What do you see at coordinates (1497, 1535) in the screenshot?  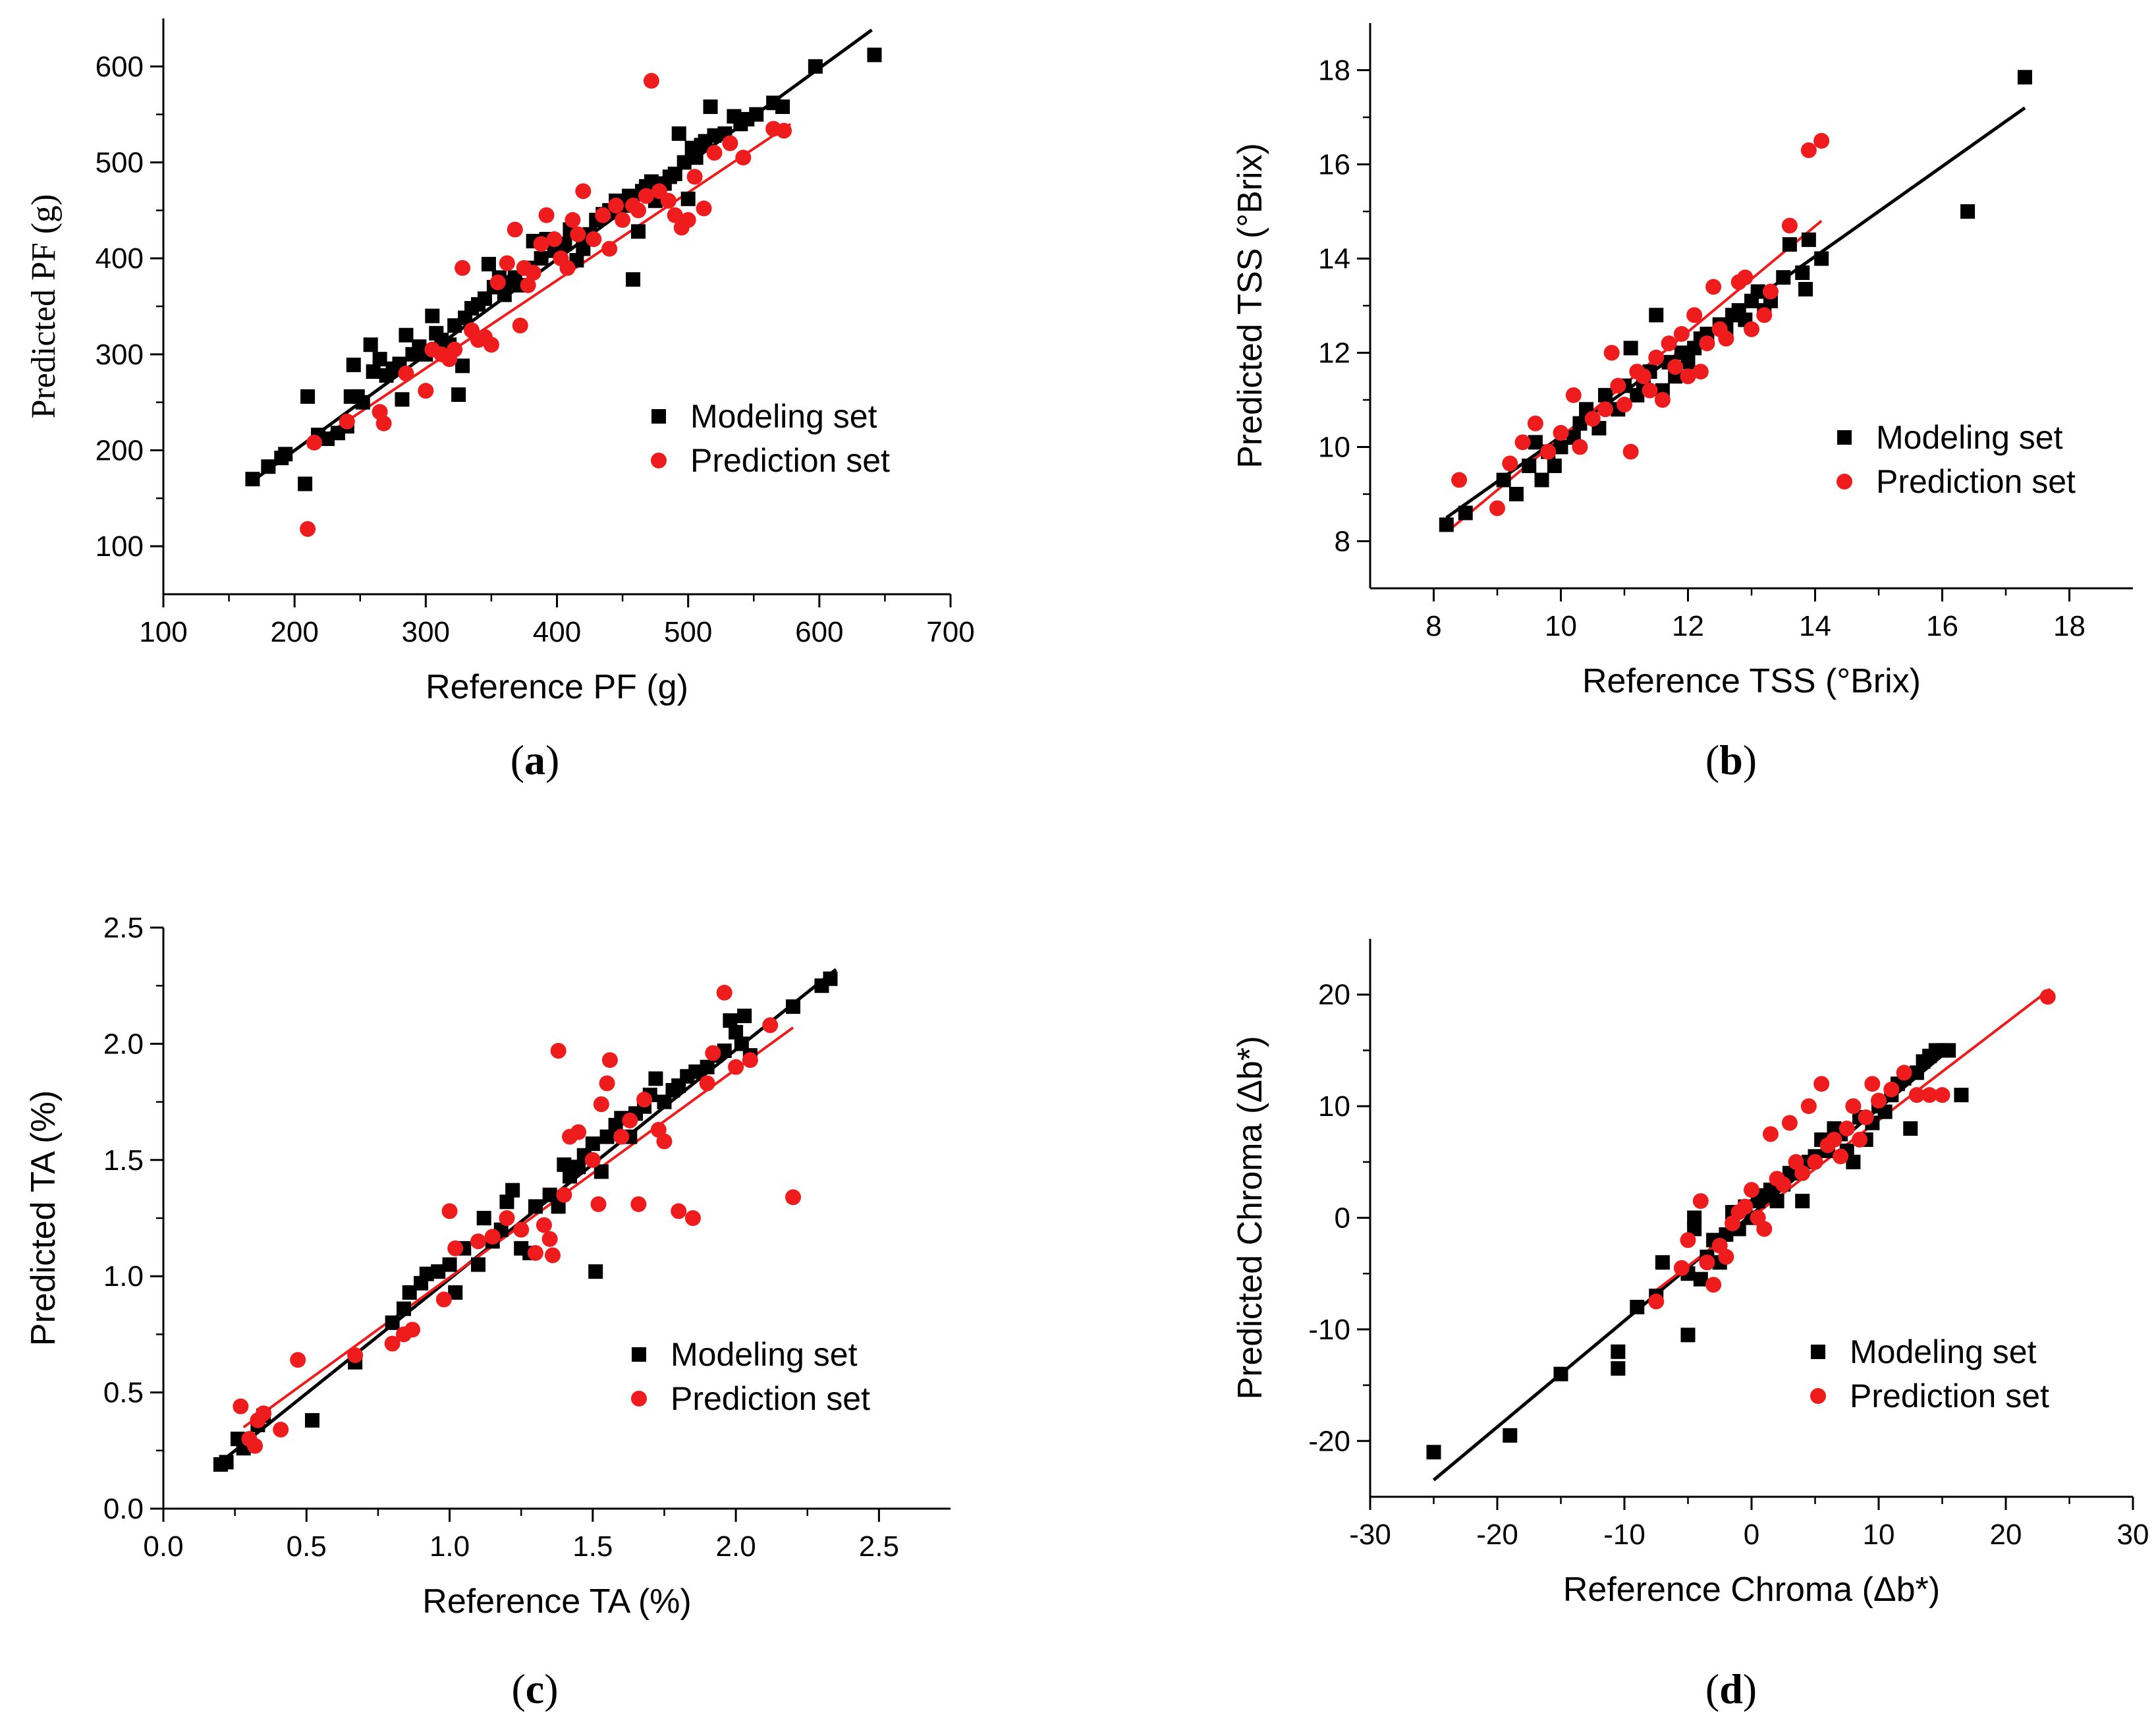 I see `x-tick-label: -20` at bounding box center [1497, 1535].